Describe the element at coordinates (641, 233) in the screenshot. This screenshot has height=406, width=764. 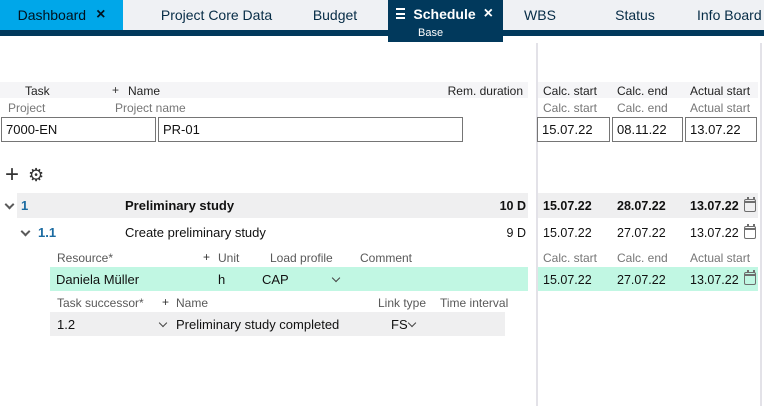
I see `task-calc-end: 27.07.22` at that location.